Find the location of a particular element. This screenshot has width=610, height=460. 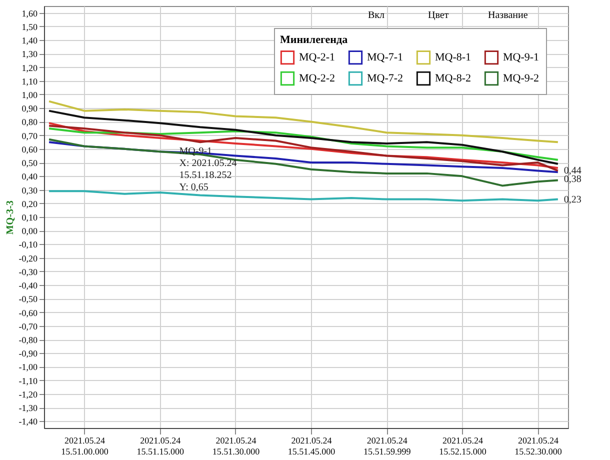

y-tick-label: 1,60 is located at coordinates (30, 13).